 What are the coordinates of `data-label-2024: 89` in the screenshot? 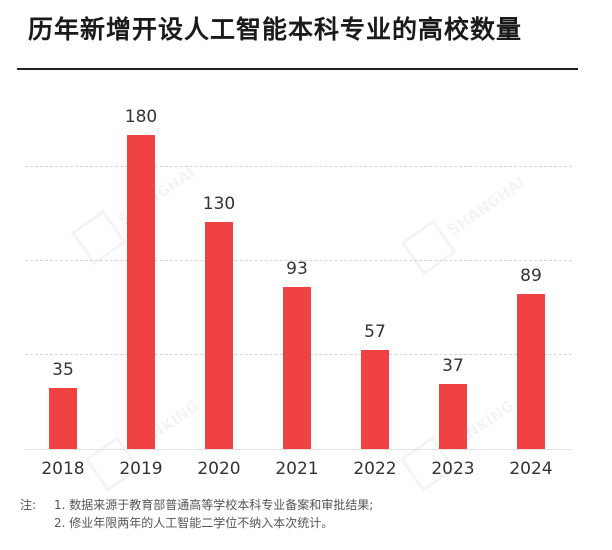 It's located at (531, 276).